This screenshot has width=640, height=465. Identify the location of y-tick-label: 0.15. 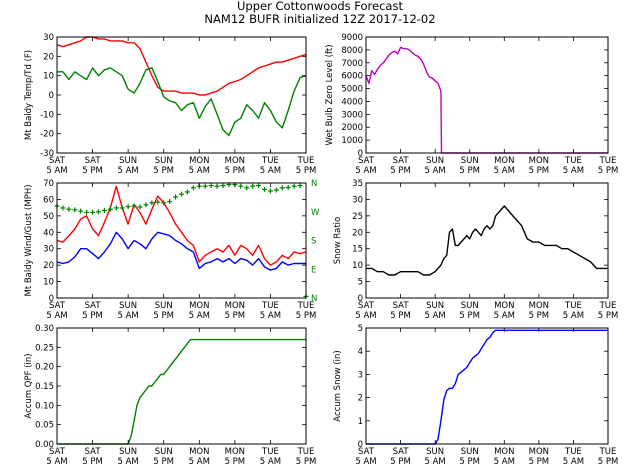
(44, 387).